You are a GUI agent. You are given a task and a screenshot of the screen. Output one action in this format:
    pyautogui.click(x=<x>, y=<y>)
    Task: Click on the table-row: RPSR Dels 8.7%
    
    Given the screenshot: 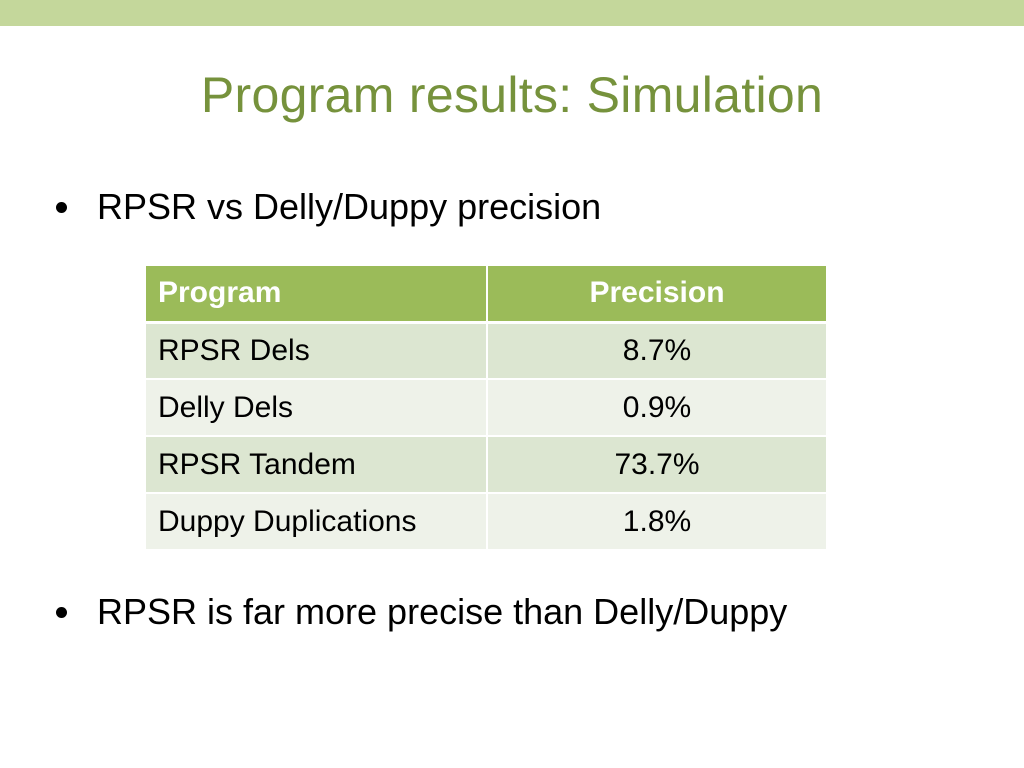 What is the action you would take?
    pyautogui.click(x=486, y=350)
    